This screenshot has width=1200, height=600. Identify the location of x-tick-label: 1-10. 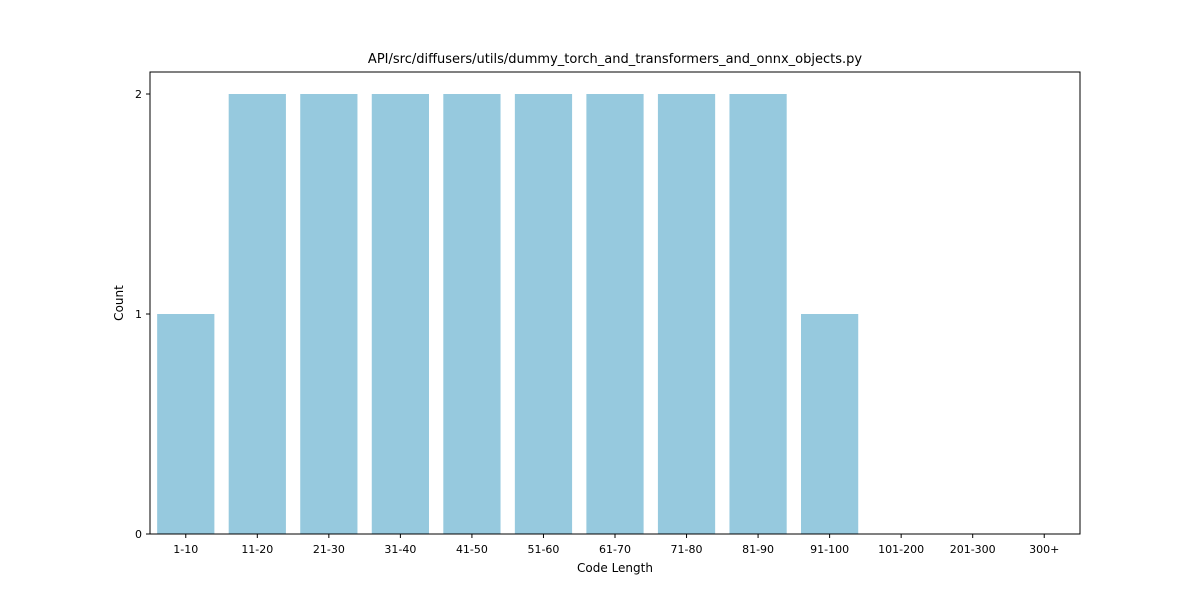
(185, 549).